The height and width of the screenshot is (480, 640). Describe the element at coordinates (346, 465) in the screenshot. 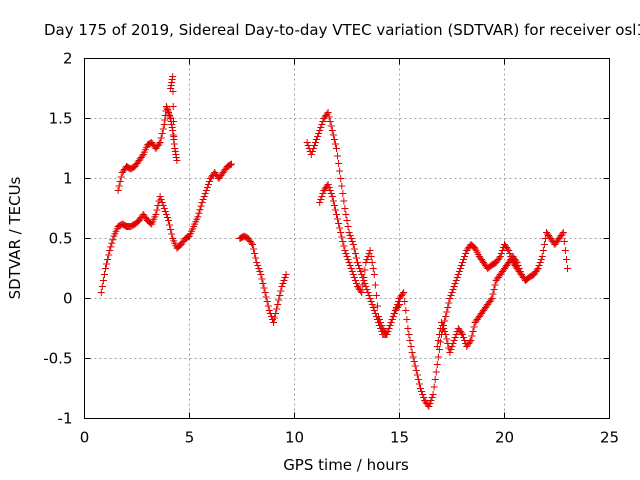

I see `x-axis-label: GPS time / hours` at that location.